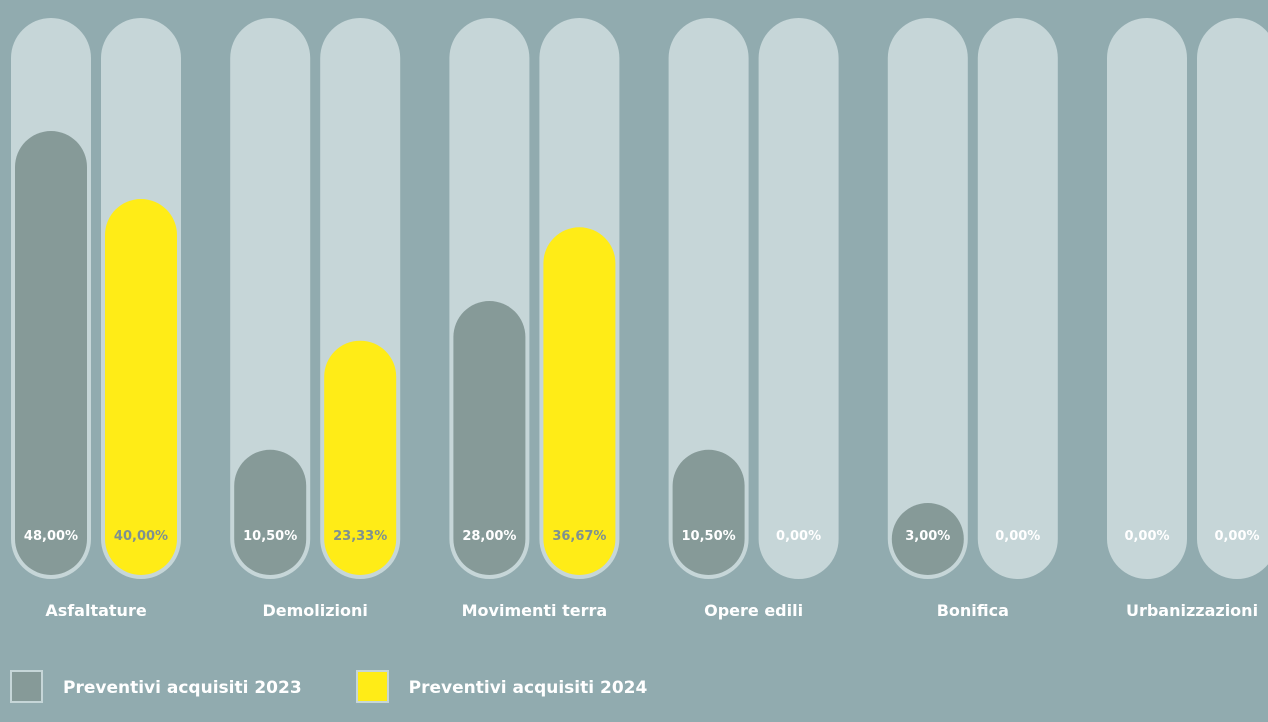 This screenshot has height=722, width=1268. I want to click on bar-demolizioni-2024, so click(360, 457).